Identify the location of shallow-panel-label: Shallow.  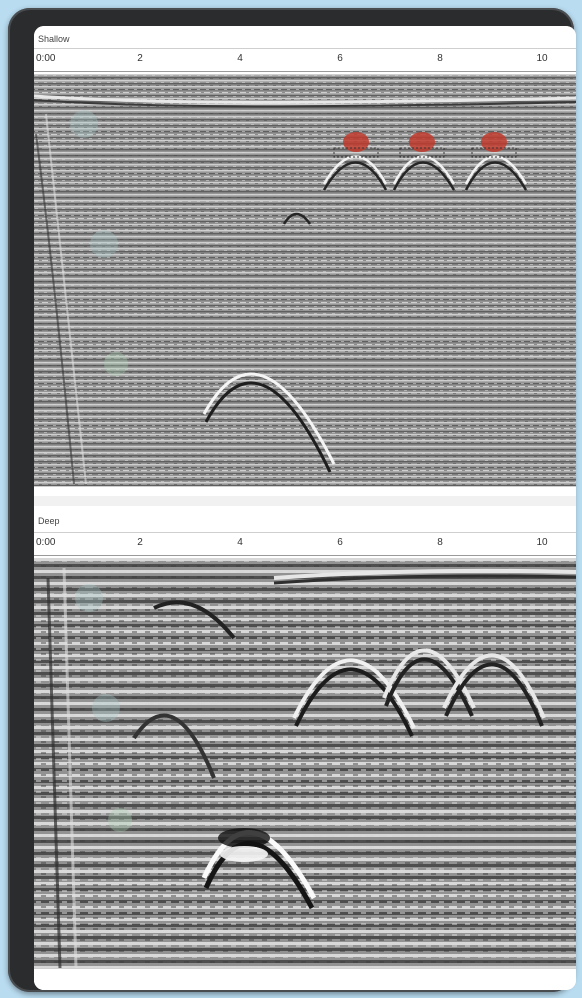
(54, 39).